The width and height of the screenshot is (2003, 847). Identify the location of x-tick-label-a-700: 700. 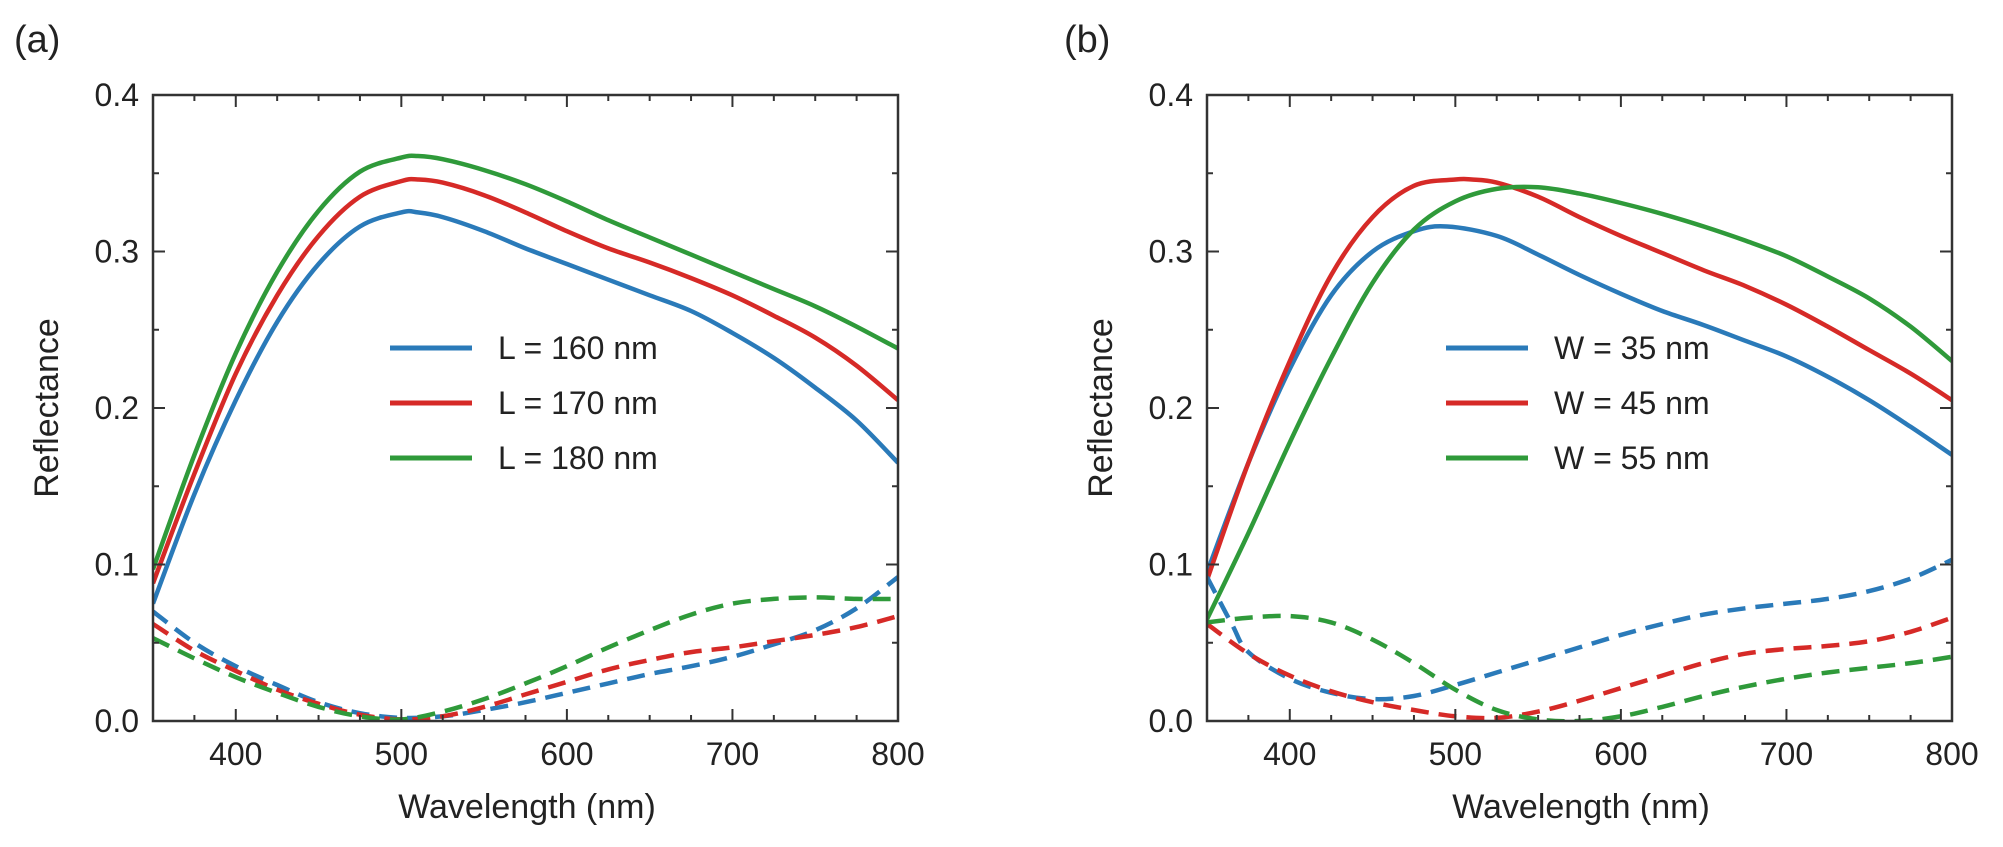
(732, 754).